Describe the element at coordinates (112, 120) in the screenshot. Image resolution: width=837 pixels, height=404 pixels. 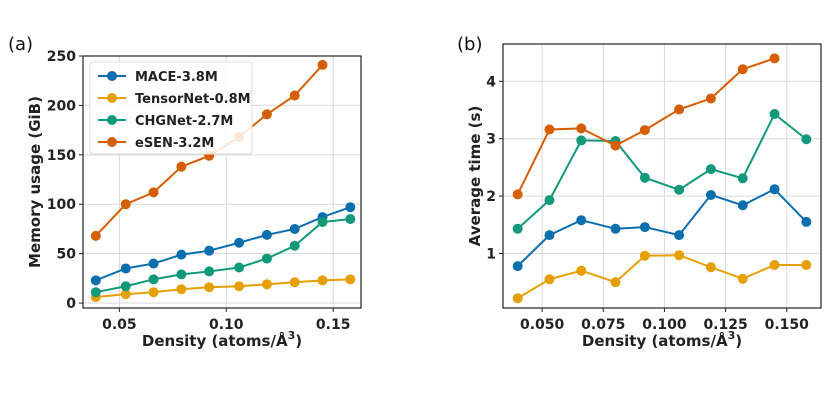
I see `legend-marker-chgnet-2-7m` at that location.